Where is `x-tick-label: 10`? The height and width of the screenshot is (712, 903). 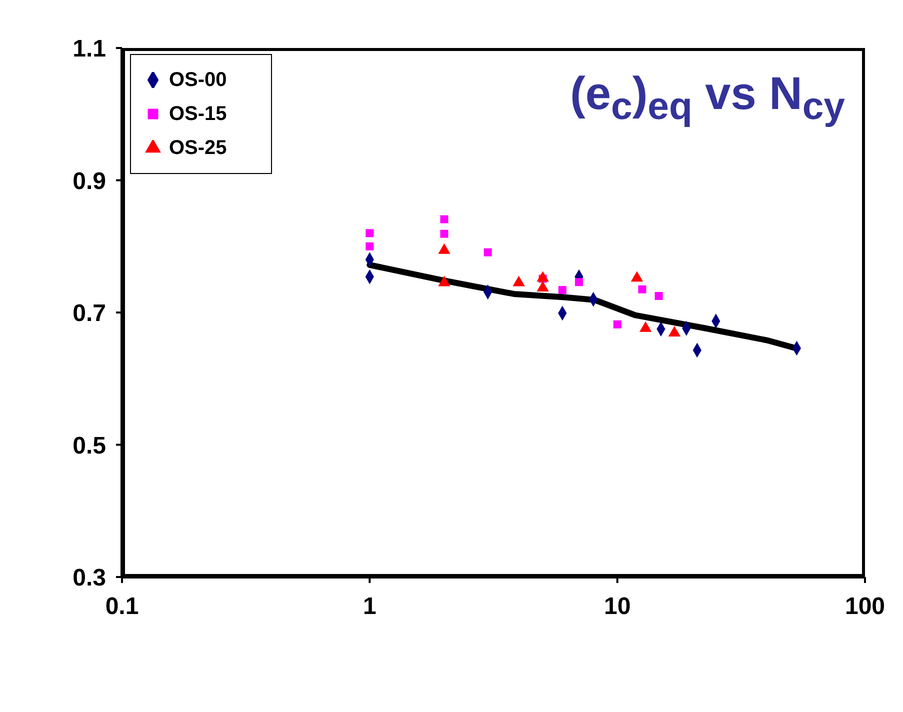 x-tick-label: 10 is located at coordinates (617, 606).